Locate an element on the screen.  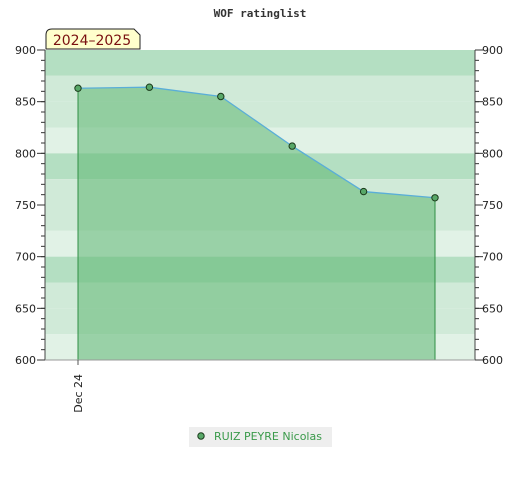
y-tick-label-left: 600 is located at coordinates (25, 360).